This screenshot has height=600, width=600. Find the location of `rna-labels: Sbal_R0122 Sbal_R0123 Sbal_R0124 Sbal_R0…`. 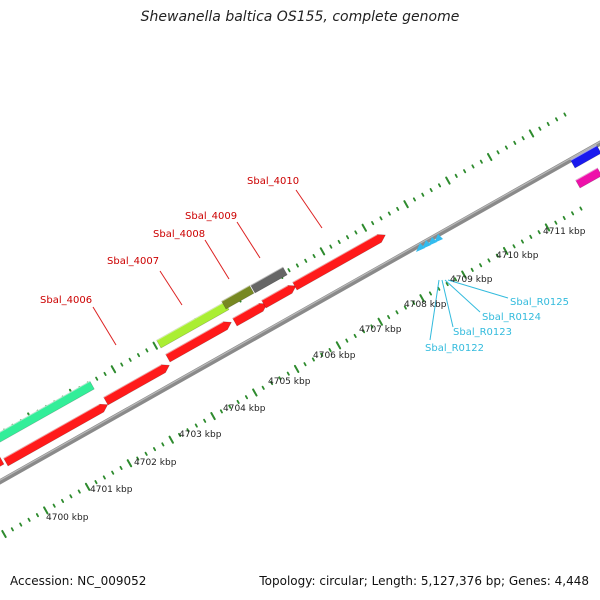

rna-labels: Sbal_R0122 Sbal_R0123 Sbal_R0124 Sbal_R0… is located at coordinates (497, 325).